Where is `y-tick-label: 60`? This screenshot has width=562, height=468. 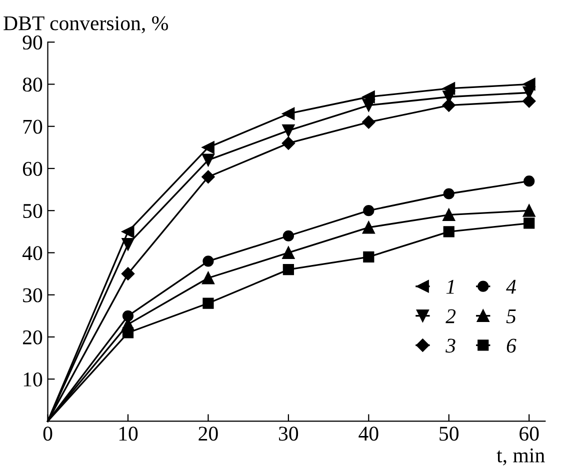 y-tick-label: 60 is located at coordinates (32, 169).